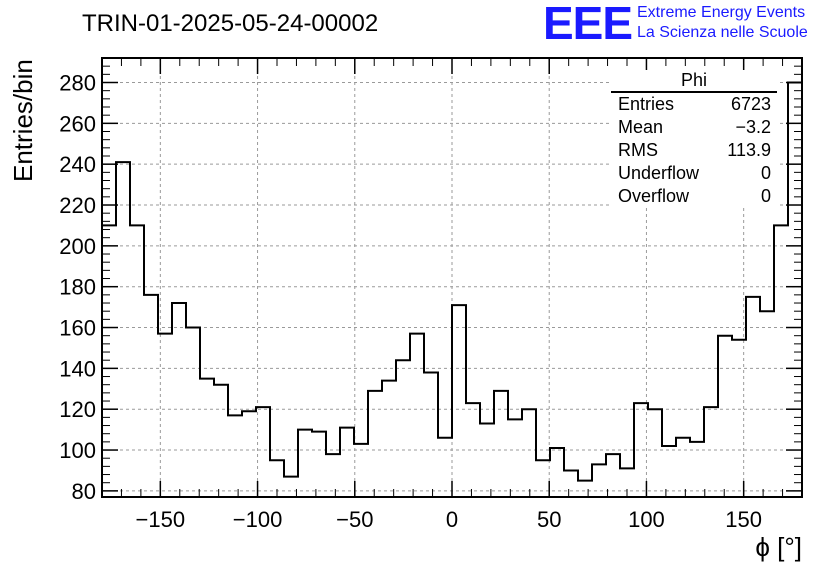  Describe the element at coordinates (694, 127) in the screenshot. I see `stats-row-mean: Mean −3.2` at that location.